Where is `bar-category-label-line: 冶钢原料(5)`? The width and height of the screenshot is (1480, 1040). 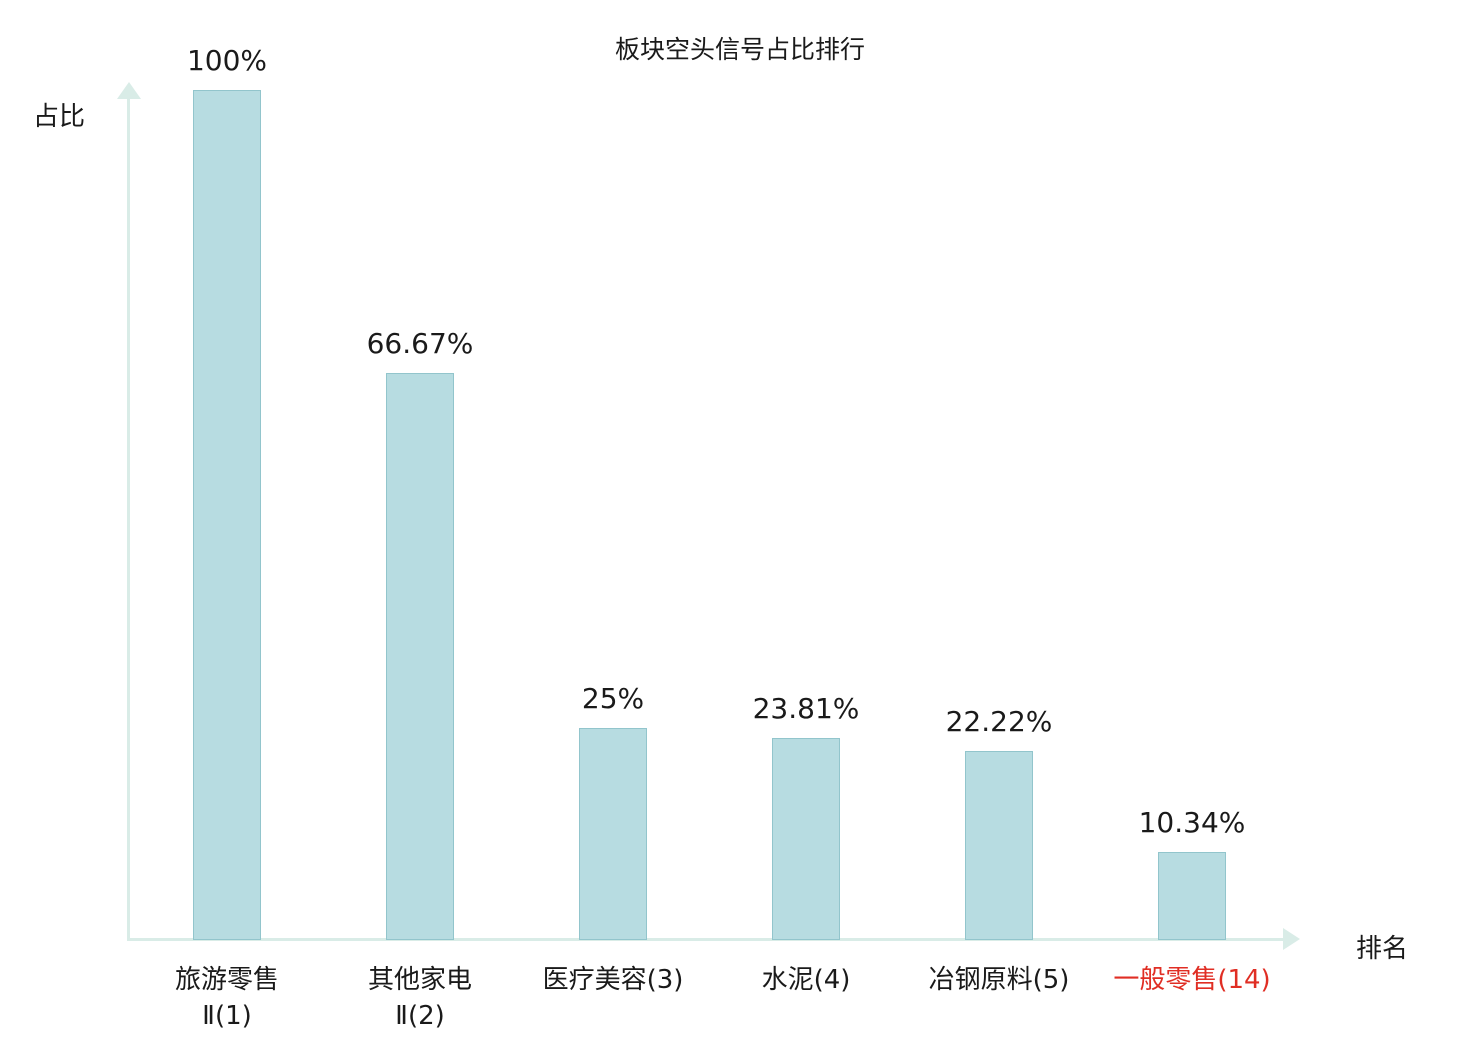
bar-category-label-line: 冶钢原料(5) is located at coordinates (999, 980).